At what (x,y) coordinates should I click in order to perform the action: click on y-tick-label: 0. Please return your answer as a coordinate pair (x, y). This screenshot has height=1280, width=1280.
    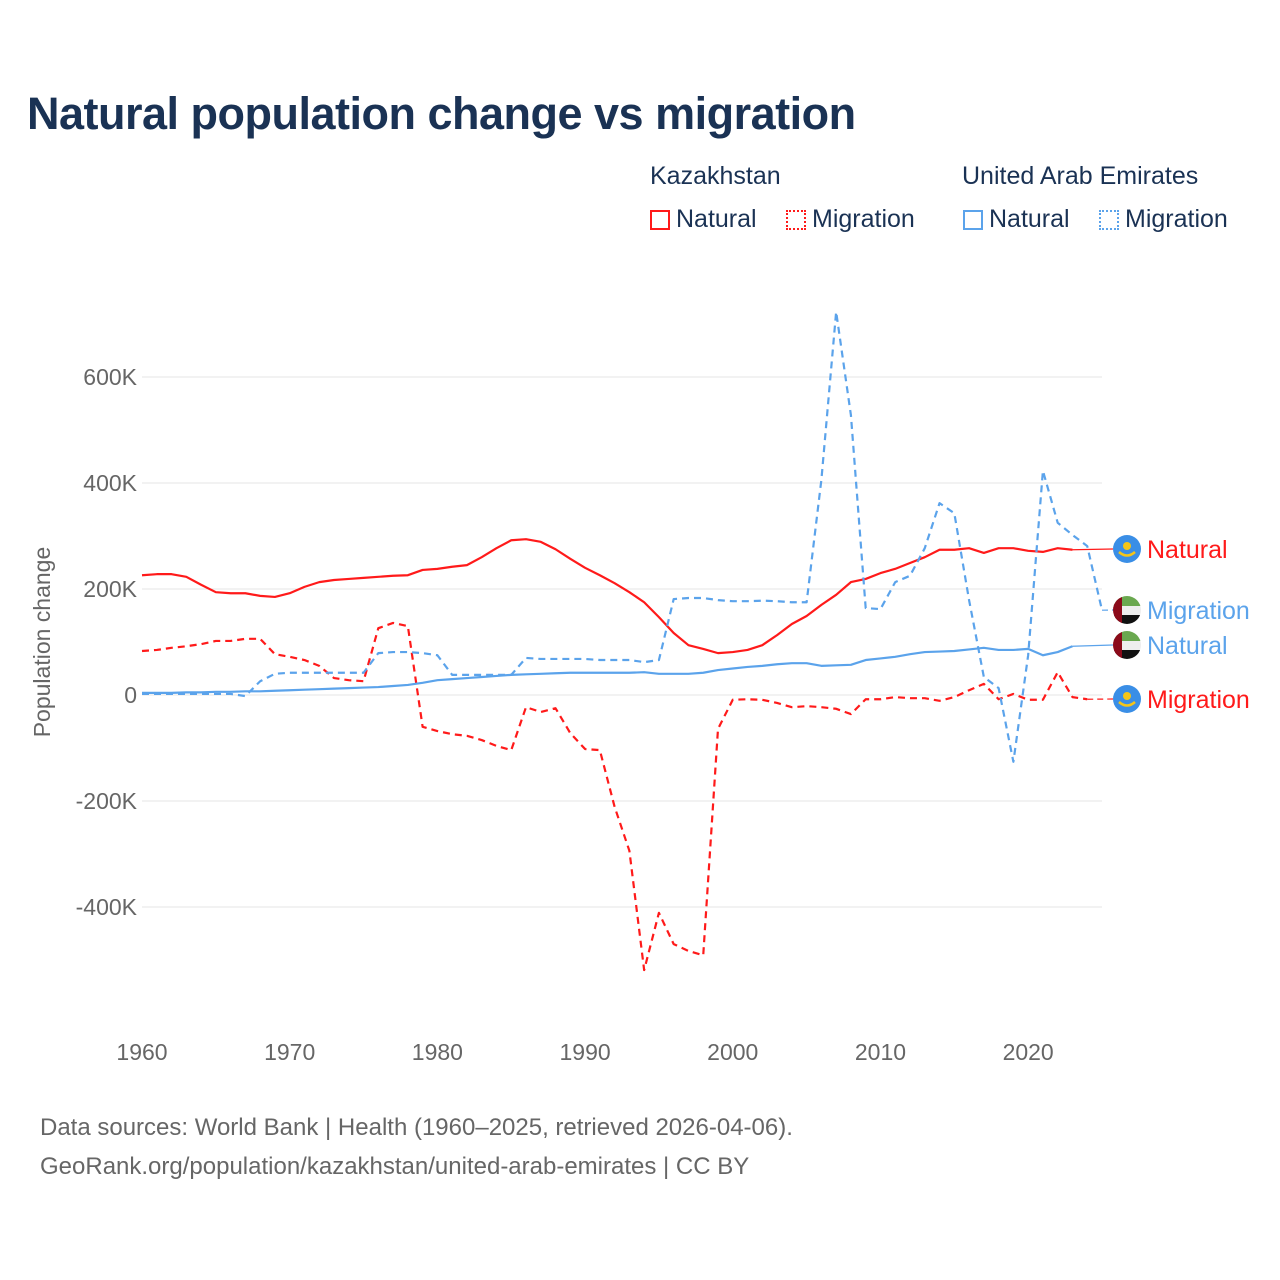
    Looking at the image, I should click on (130, 695).